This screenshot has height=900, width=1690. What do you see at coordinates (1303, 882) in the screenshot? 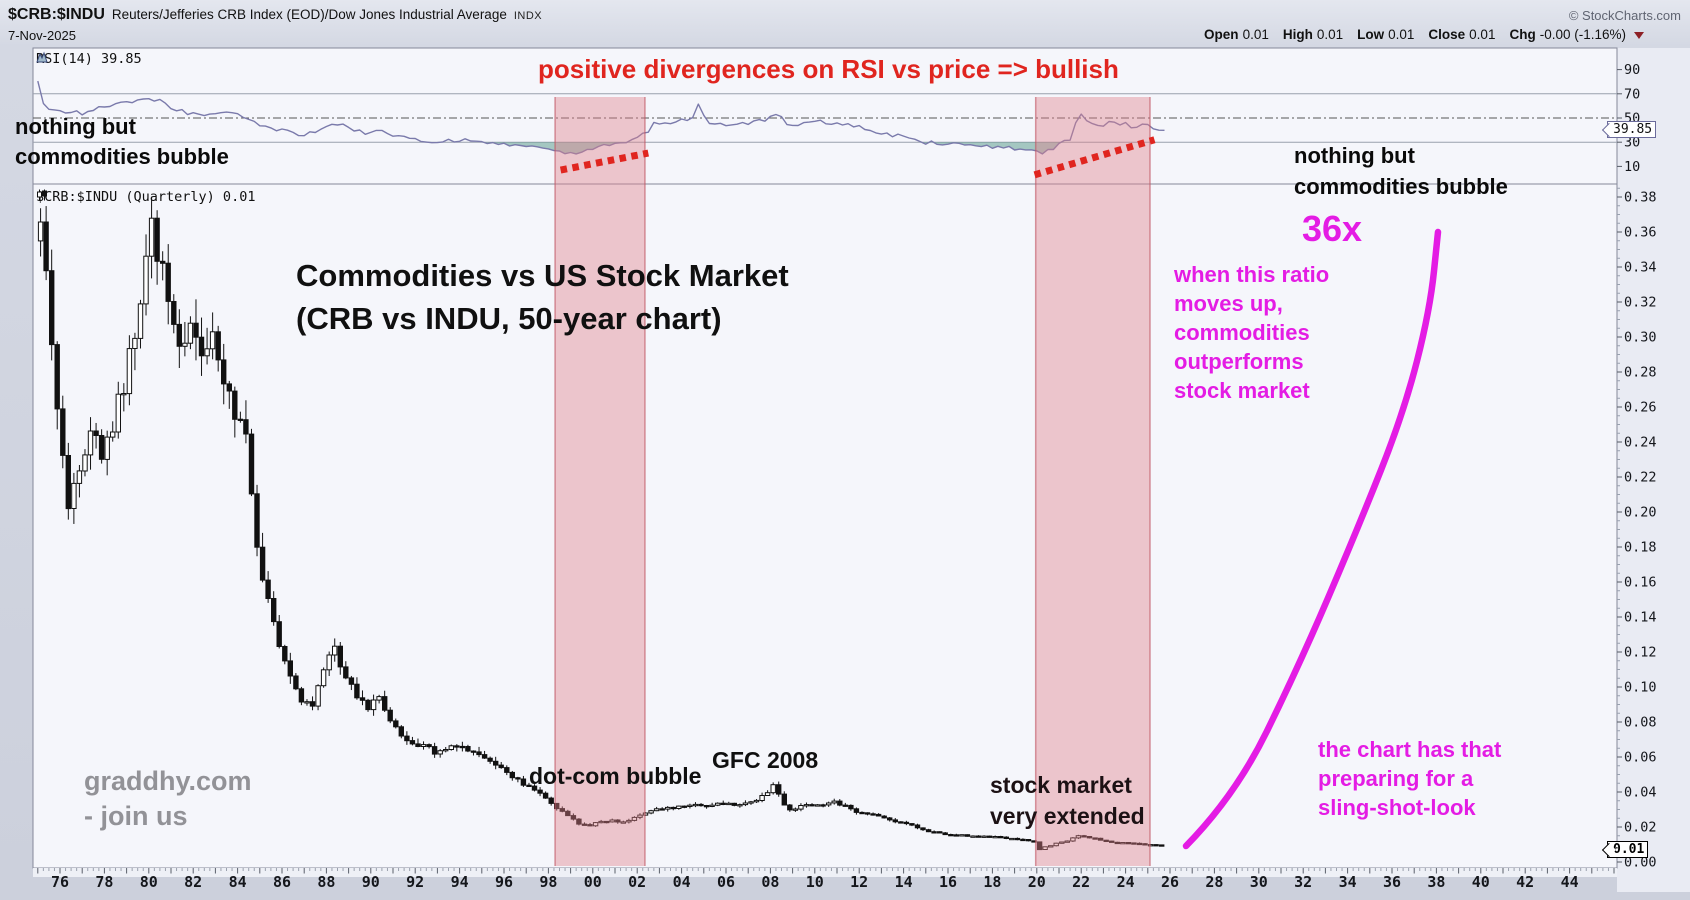
I see `svg-text: 32` at bounding box center [1303, 882].